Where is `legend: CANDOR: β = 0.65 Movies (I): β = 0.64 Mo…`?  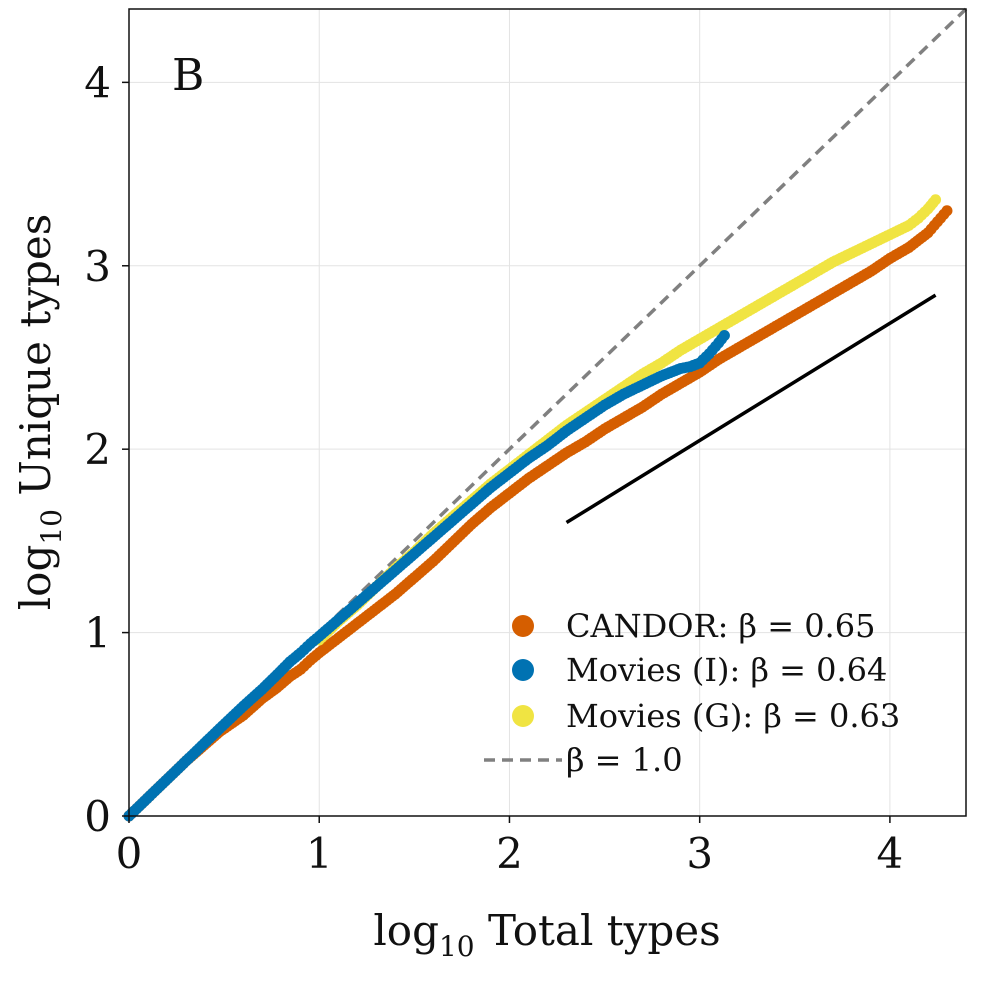
legend: CANDOR: β = 0.65 Movies (I): β = 0.64 Mo… is located at coordinates (692, 693).